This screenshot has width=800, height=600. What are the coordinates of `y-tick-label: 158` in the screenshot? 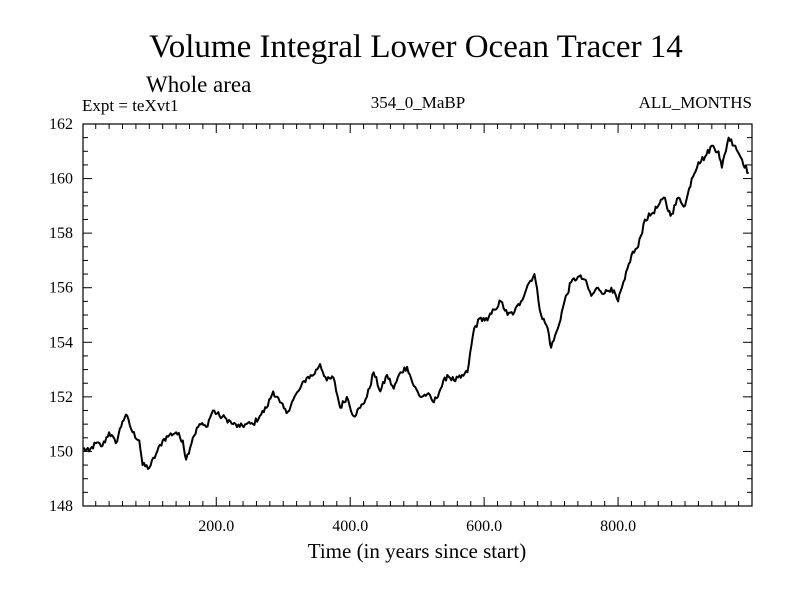 It's located at (61, 233).